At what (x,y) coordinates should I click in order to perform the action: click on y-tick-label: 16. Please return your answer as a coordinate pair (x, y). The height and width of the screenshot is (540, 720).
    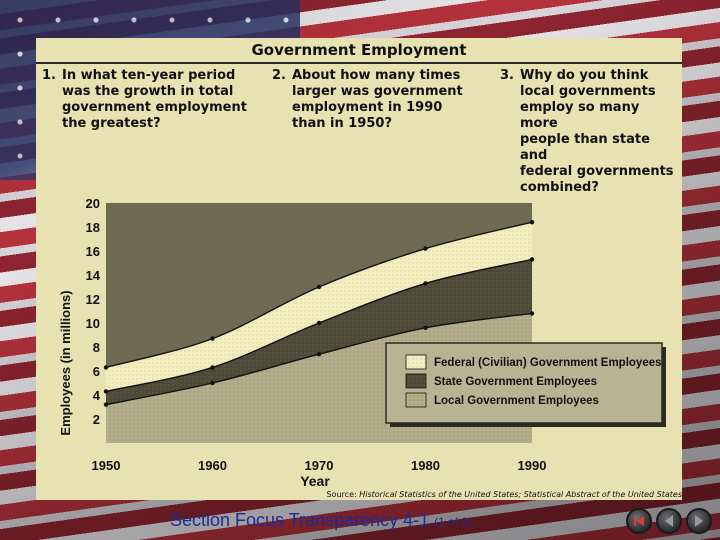
    Looking at the image, I should click on (93, 251).